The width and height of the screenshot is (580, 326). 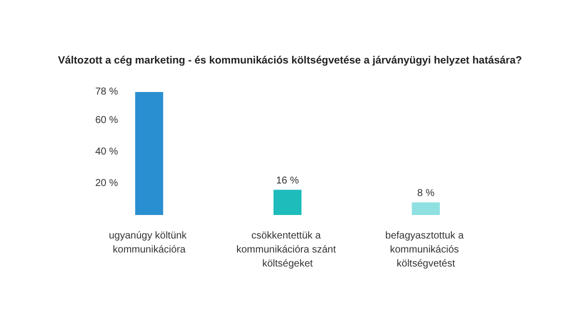 I want to click on chart-title: Változott a cég marketing - és kommunikációs költségvetése a járványügyi helyzet hatására?, so click(x=290, y=60).